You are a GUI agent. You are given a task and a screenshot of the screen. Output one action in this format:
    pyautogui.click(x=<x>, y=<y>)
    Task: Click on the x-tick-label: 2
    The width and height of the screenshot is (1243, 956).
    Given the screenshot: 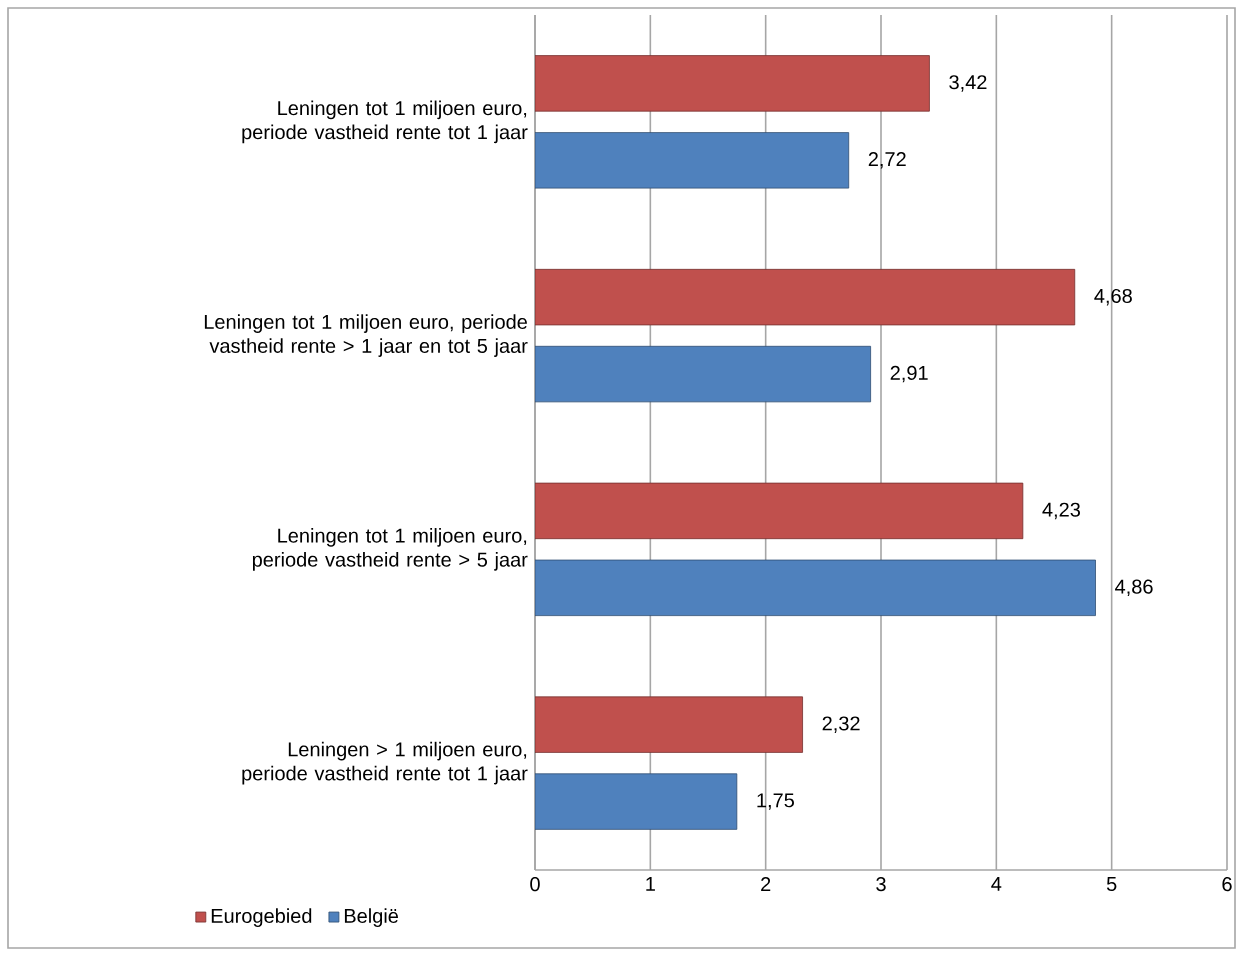 What is the action you would take?
    pyautogui.click(x=766, y=884)
    